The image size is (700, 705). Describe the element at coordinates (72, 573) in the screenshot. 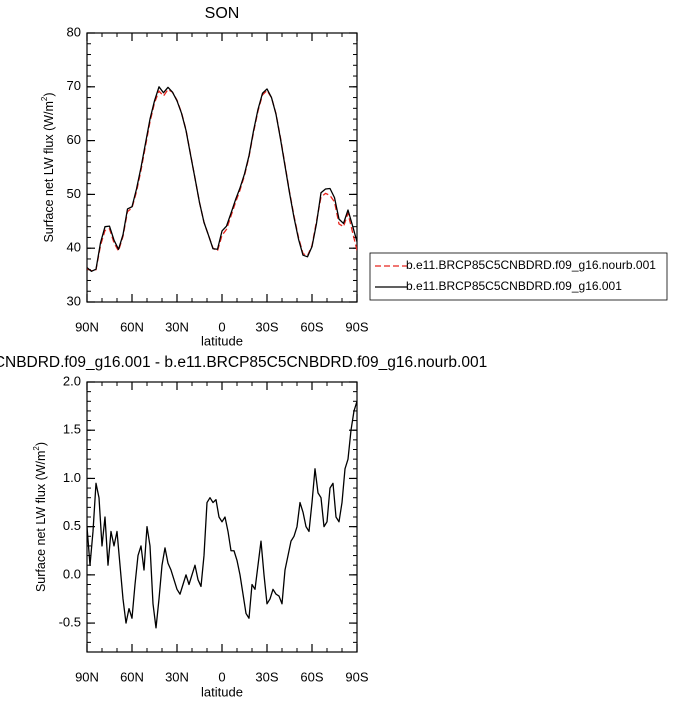

I see `y-tick-label: 0.0` at that location.